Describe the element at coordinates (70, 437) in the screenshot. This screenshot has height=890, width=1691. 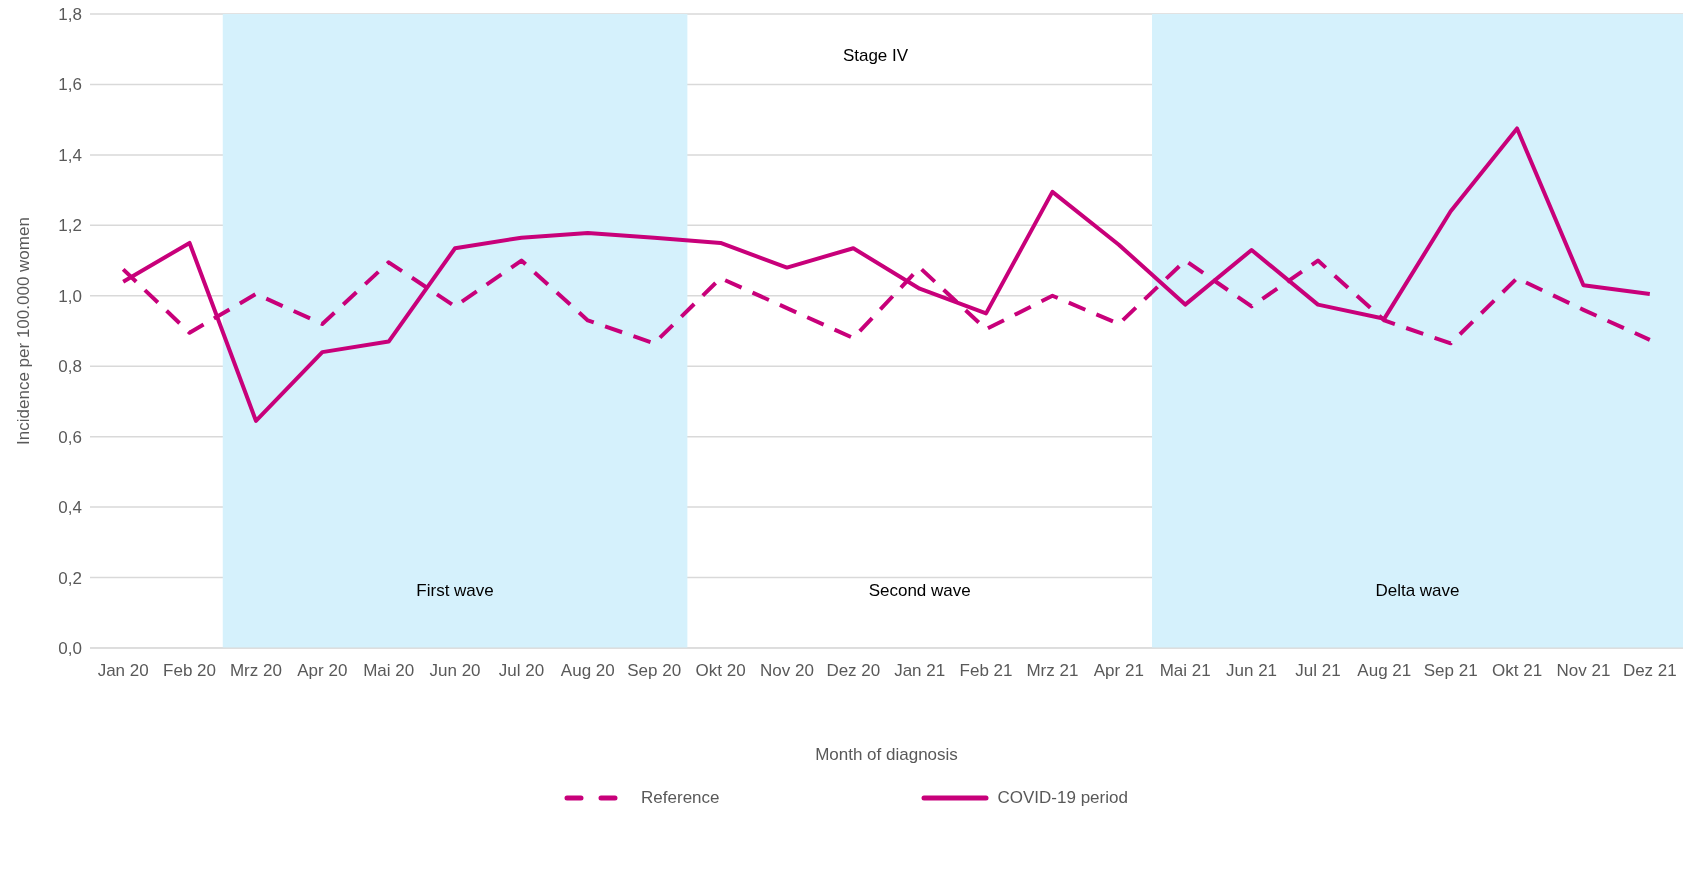
I see `y-tick-label: 0,6` at that location.